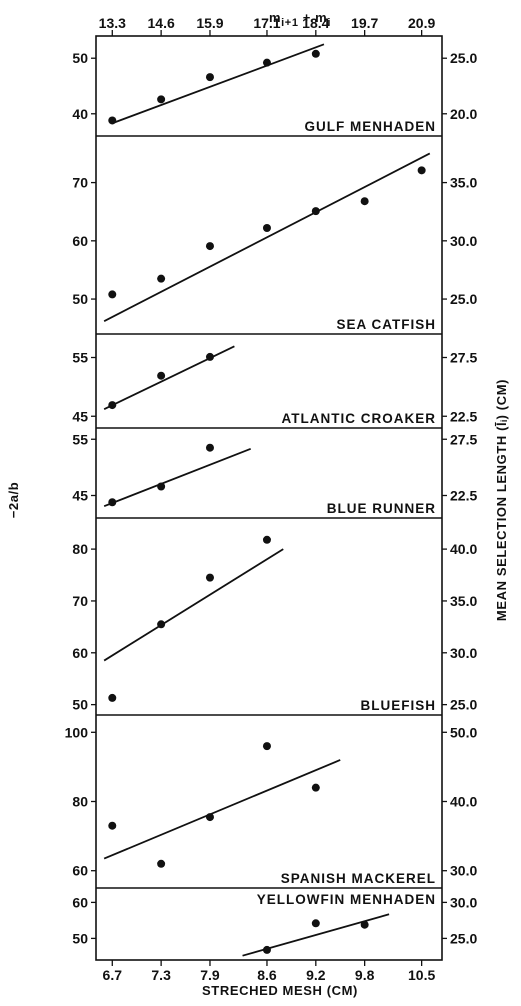  Describe the element at coordinates (209, 23) in the screenshot. I see `top-tick-label: 15.9` at that location.